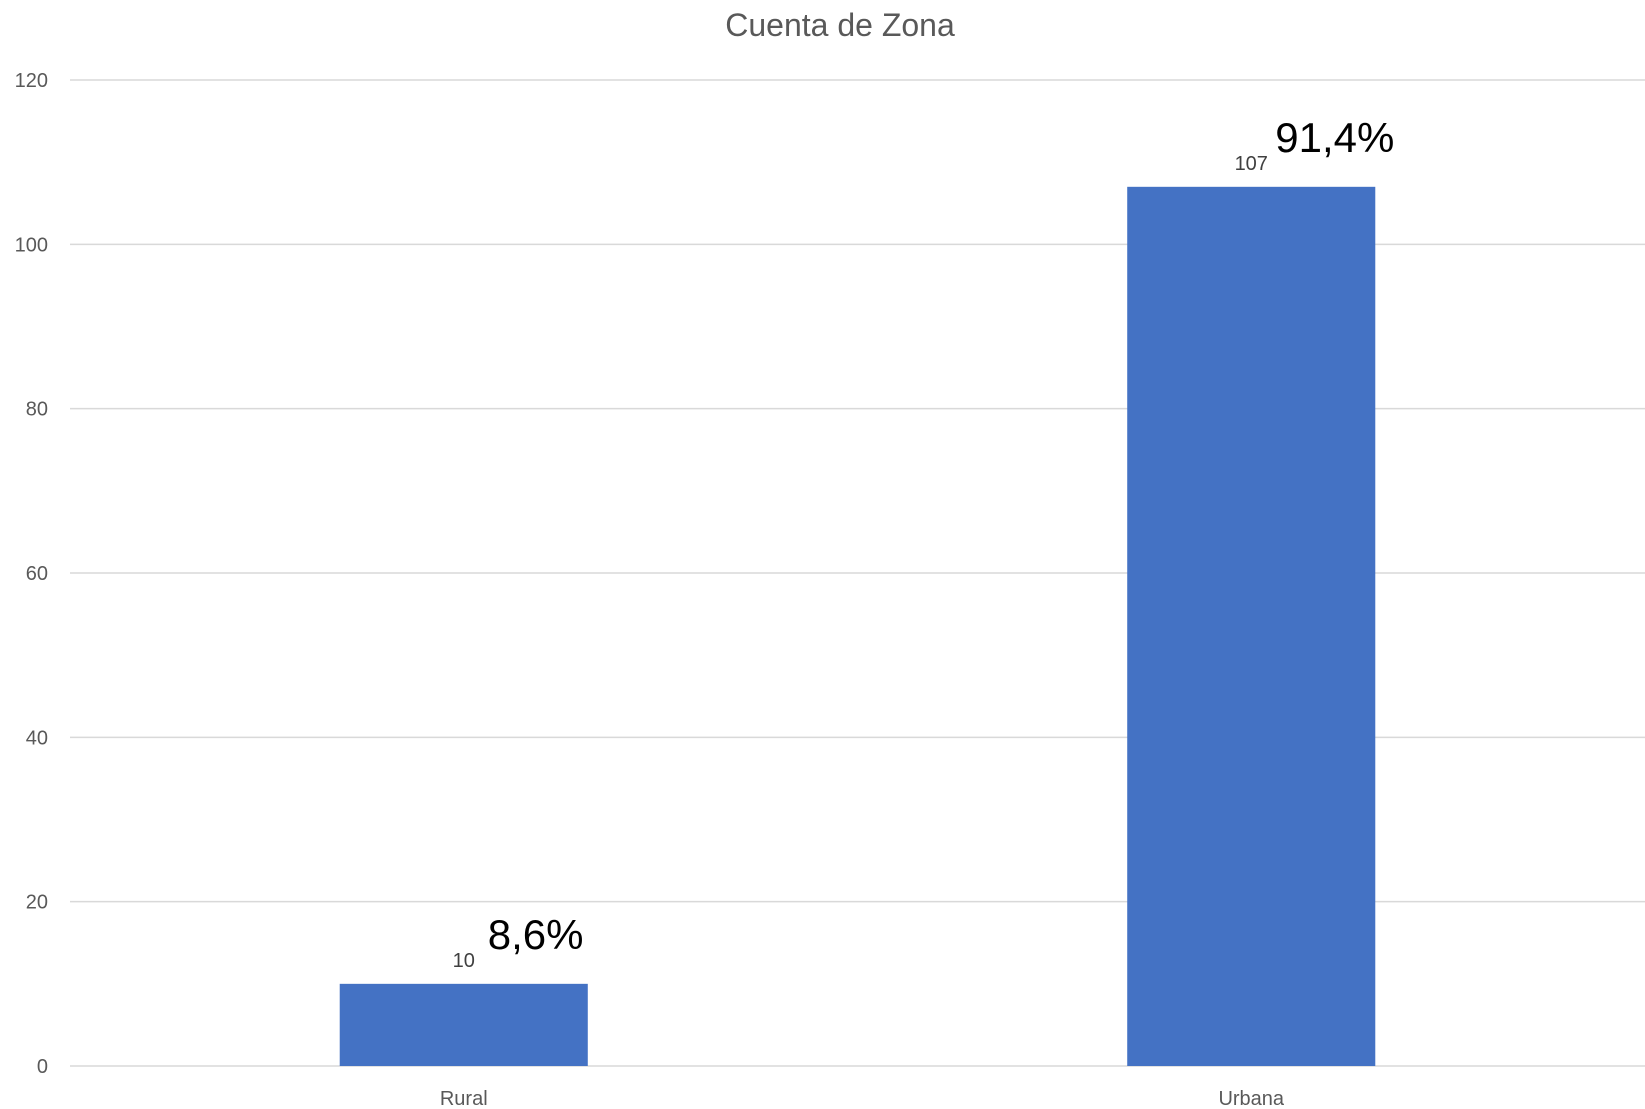 This screenshot has width=1645, height=1109. I want to click on x-tick-label: Urbana, so click(1251, 1098).